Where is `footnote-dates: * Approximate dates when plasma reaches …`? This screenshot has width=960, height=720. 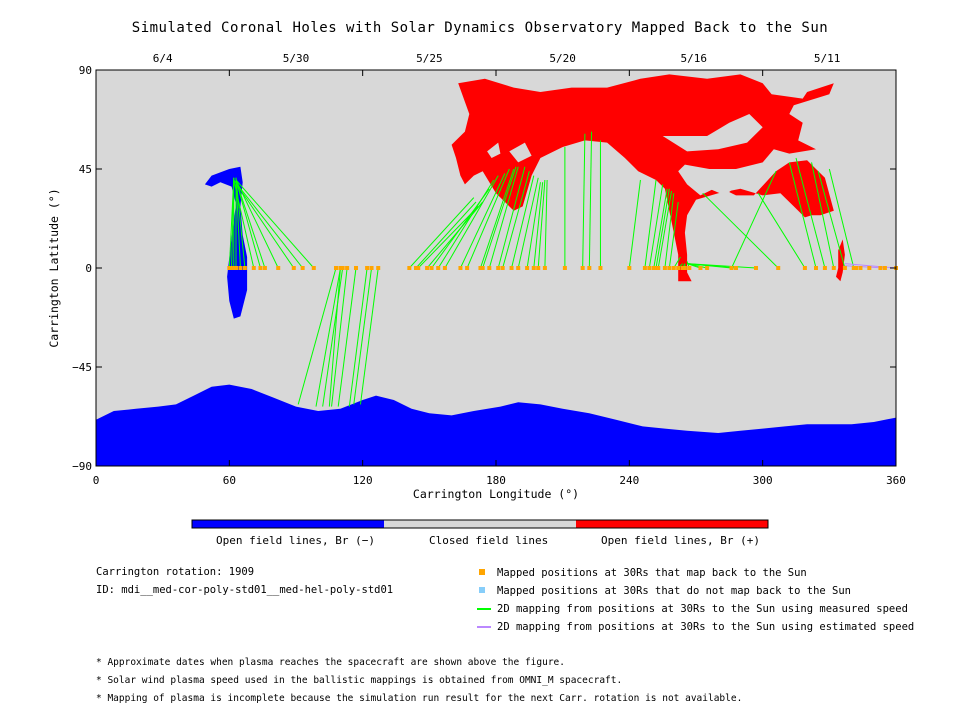 footnote-dates: * Approximate dates when plasma reaches … is located at coordinates (330, 662).